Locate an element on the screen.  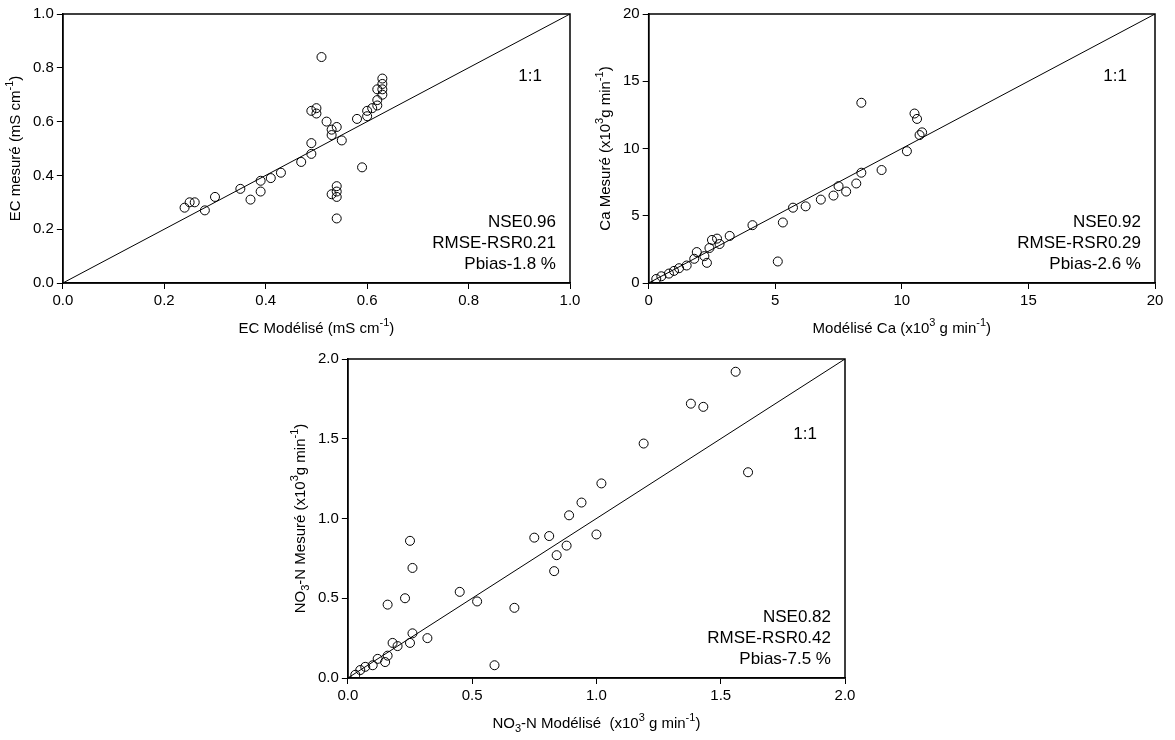
x-tick-label: 0.5 is located at coordinates (472, 695).